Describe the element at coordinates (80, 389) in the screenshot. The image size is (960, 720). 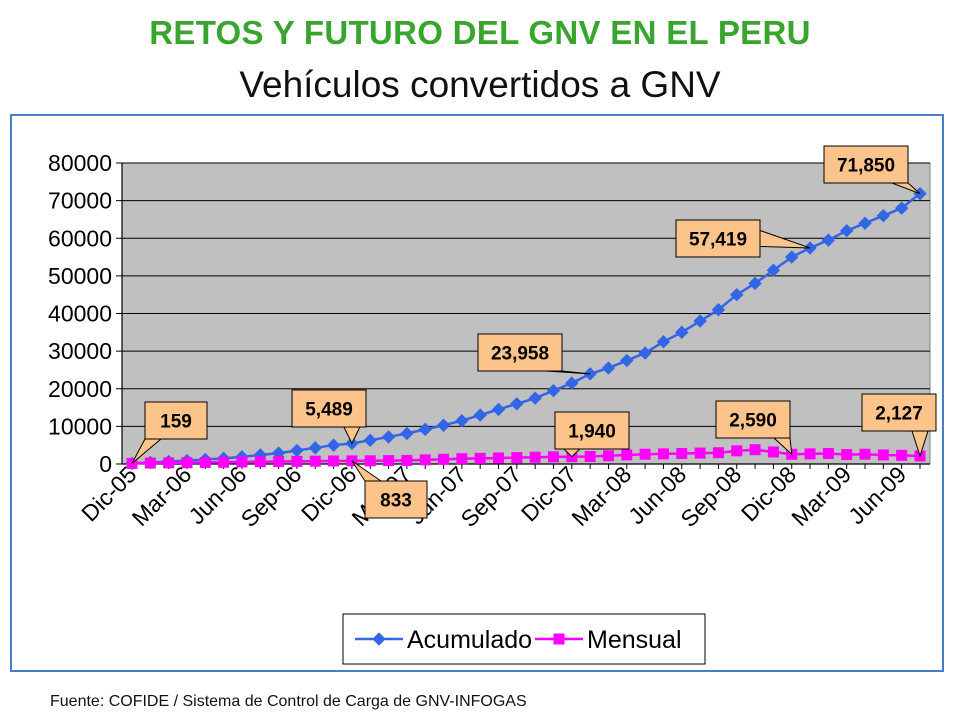
I see `y-tick-label: 20000` at that location.